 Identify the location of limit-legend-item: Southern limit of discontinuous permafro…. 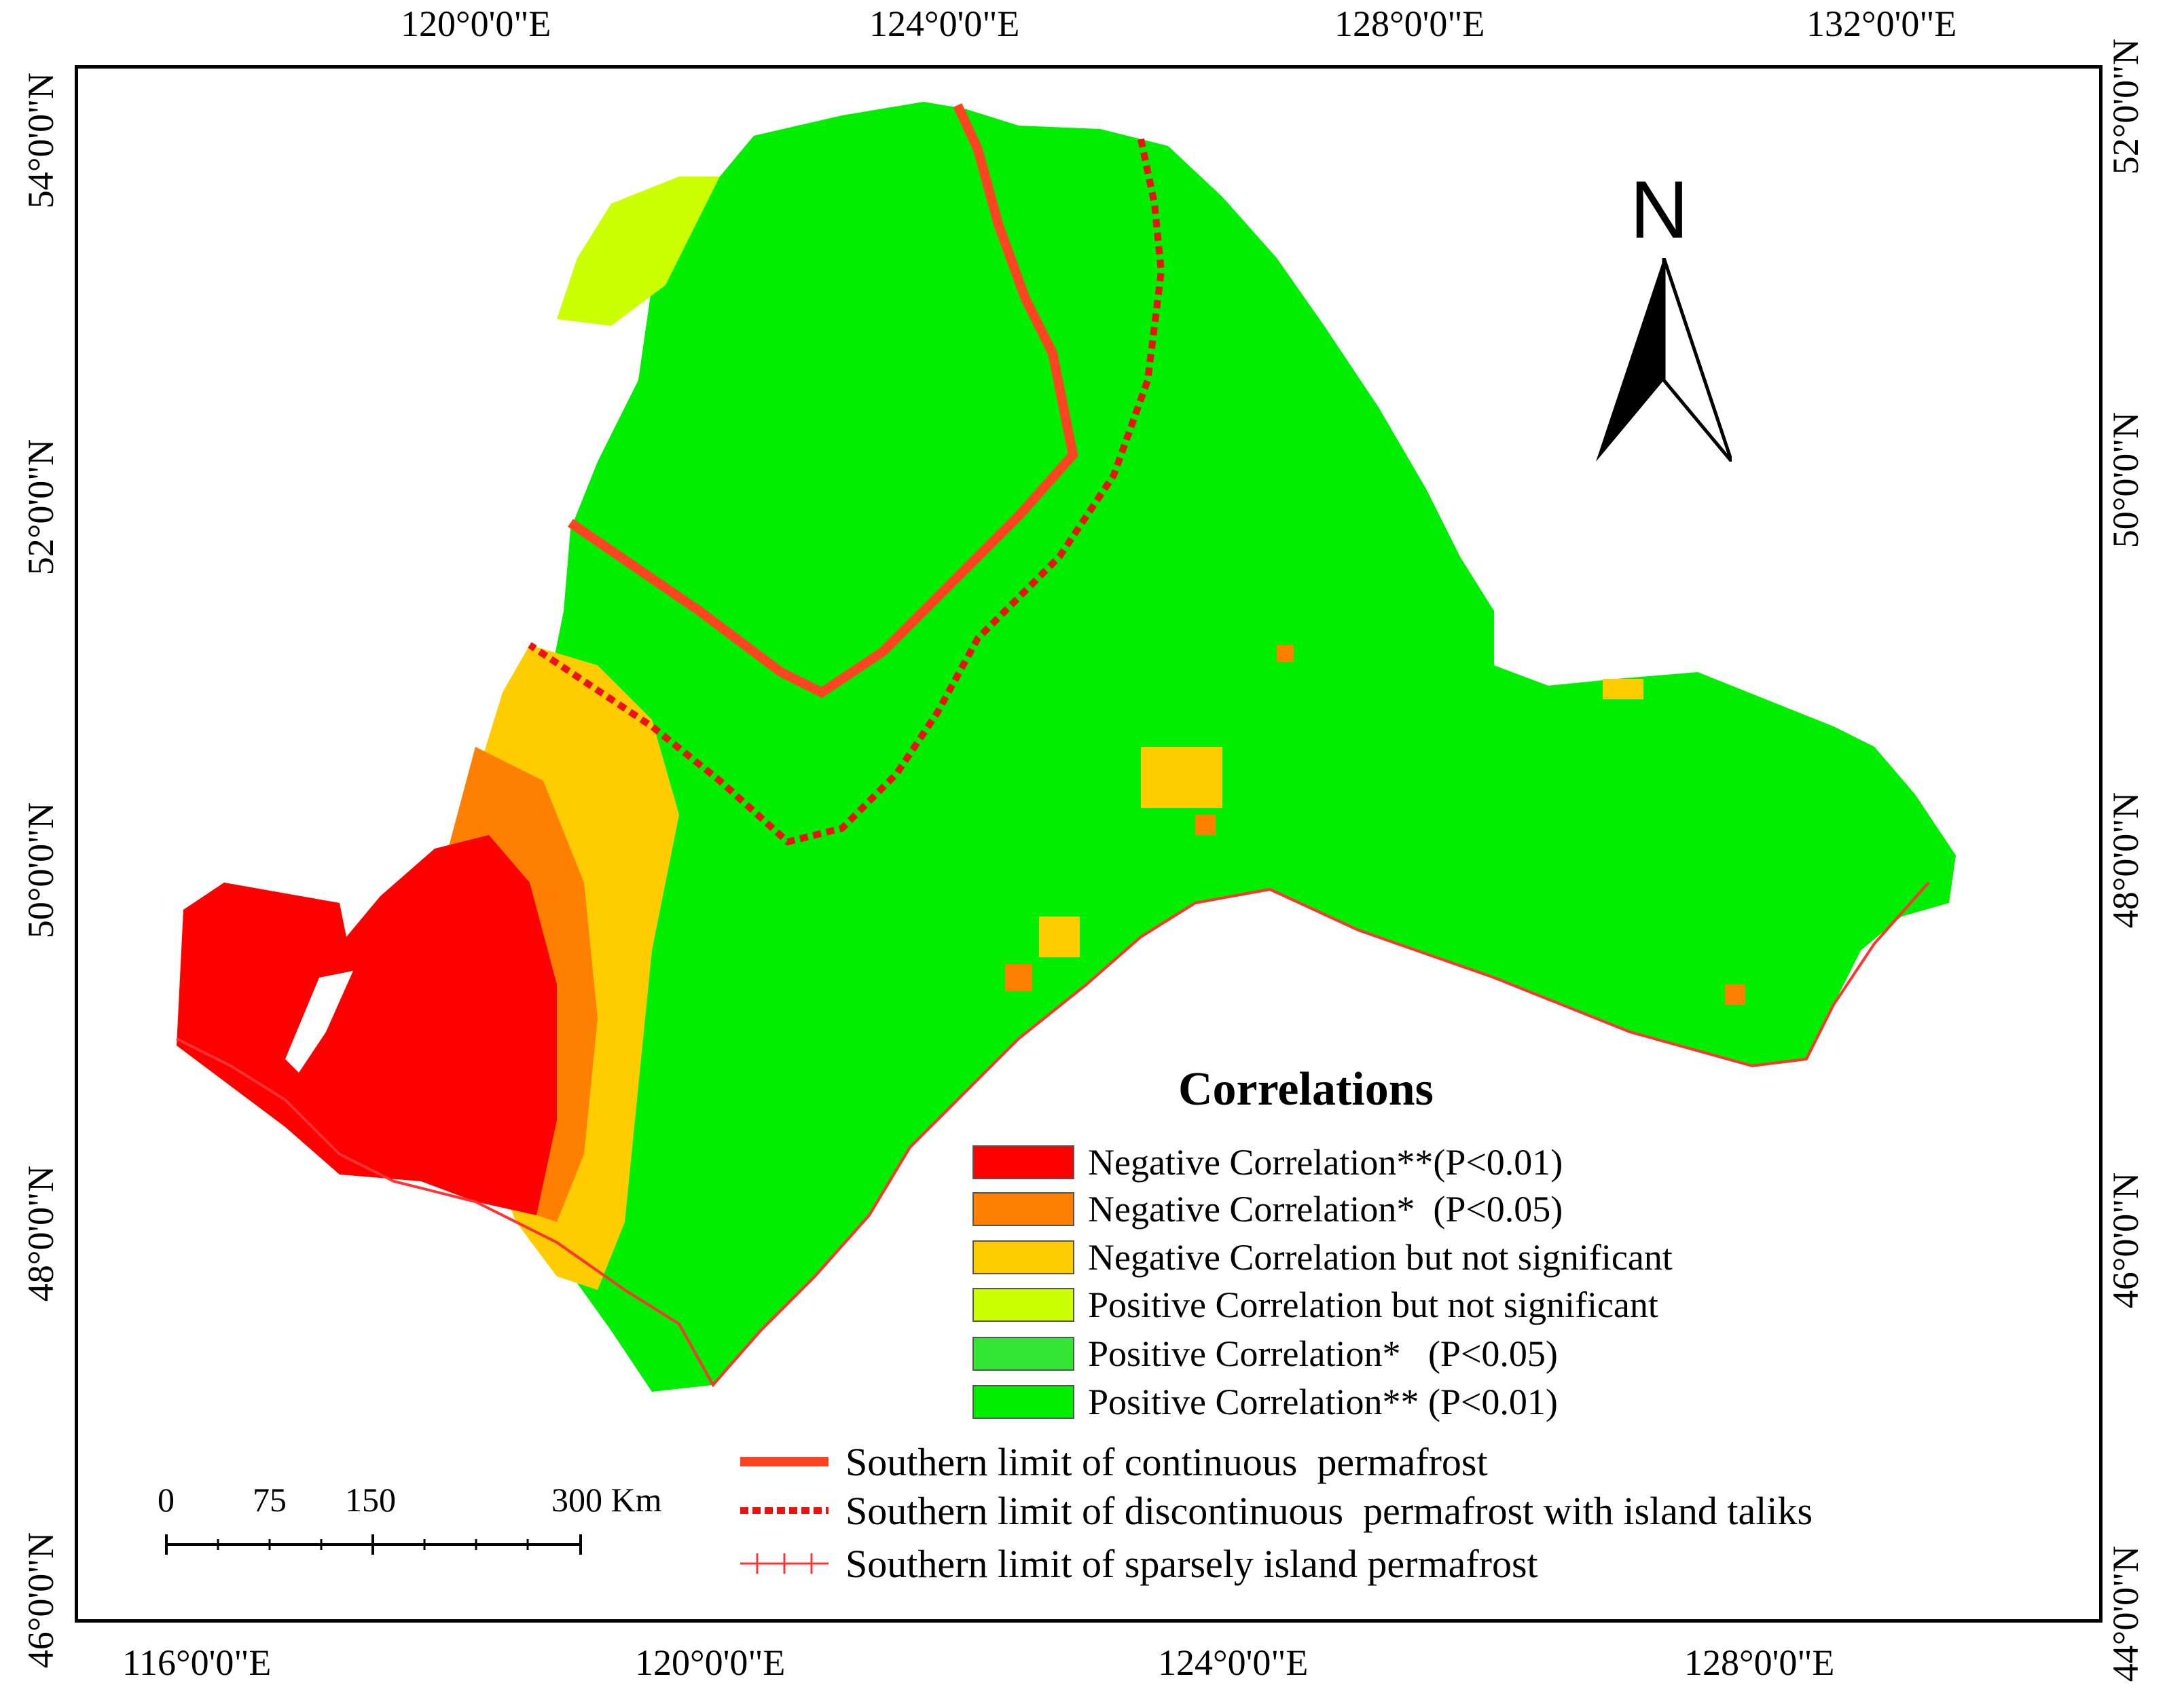
(1276, 1510).